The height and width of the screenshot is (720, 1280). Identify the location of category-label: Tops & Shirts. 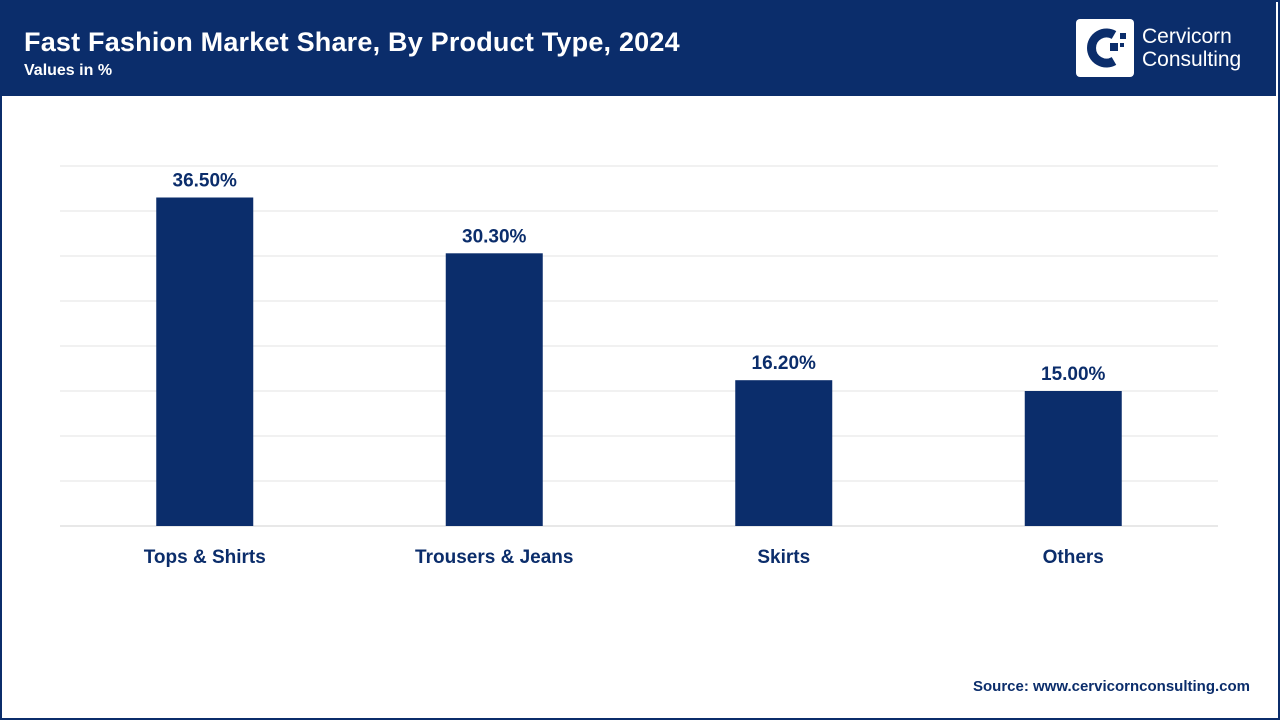
(205, 557).